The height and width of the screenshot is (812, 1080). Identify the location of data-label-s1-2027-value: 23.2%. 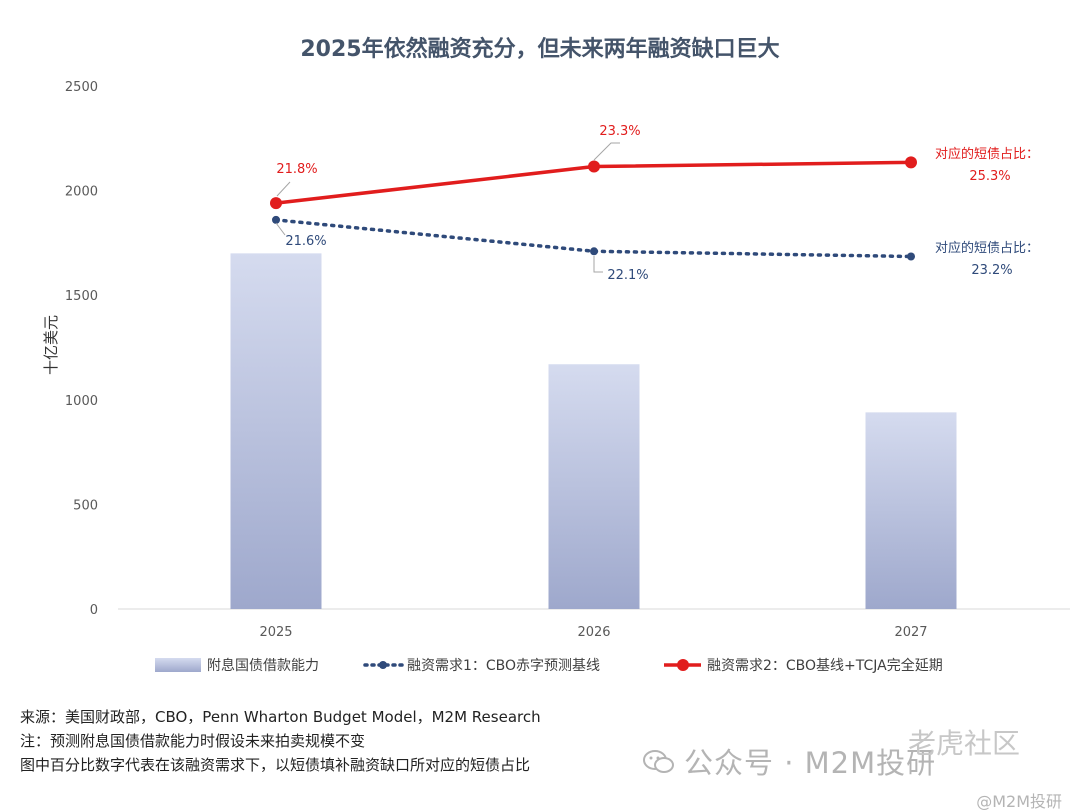
(991, 270).